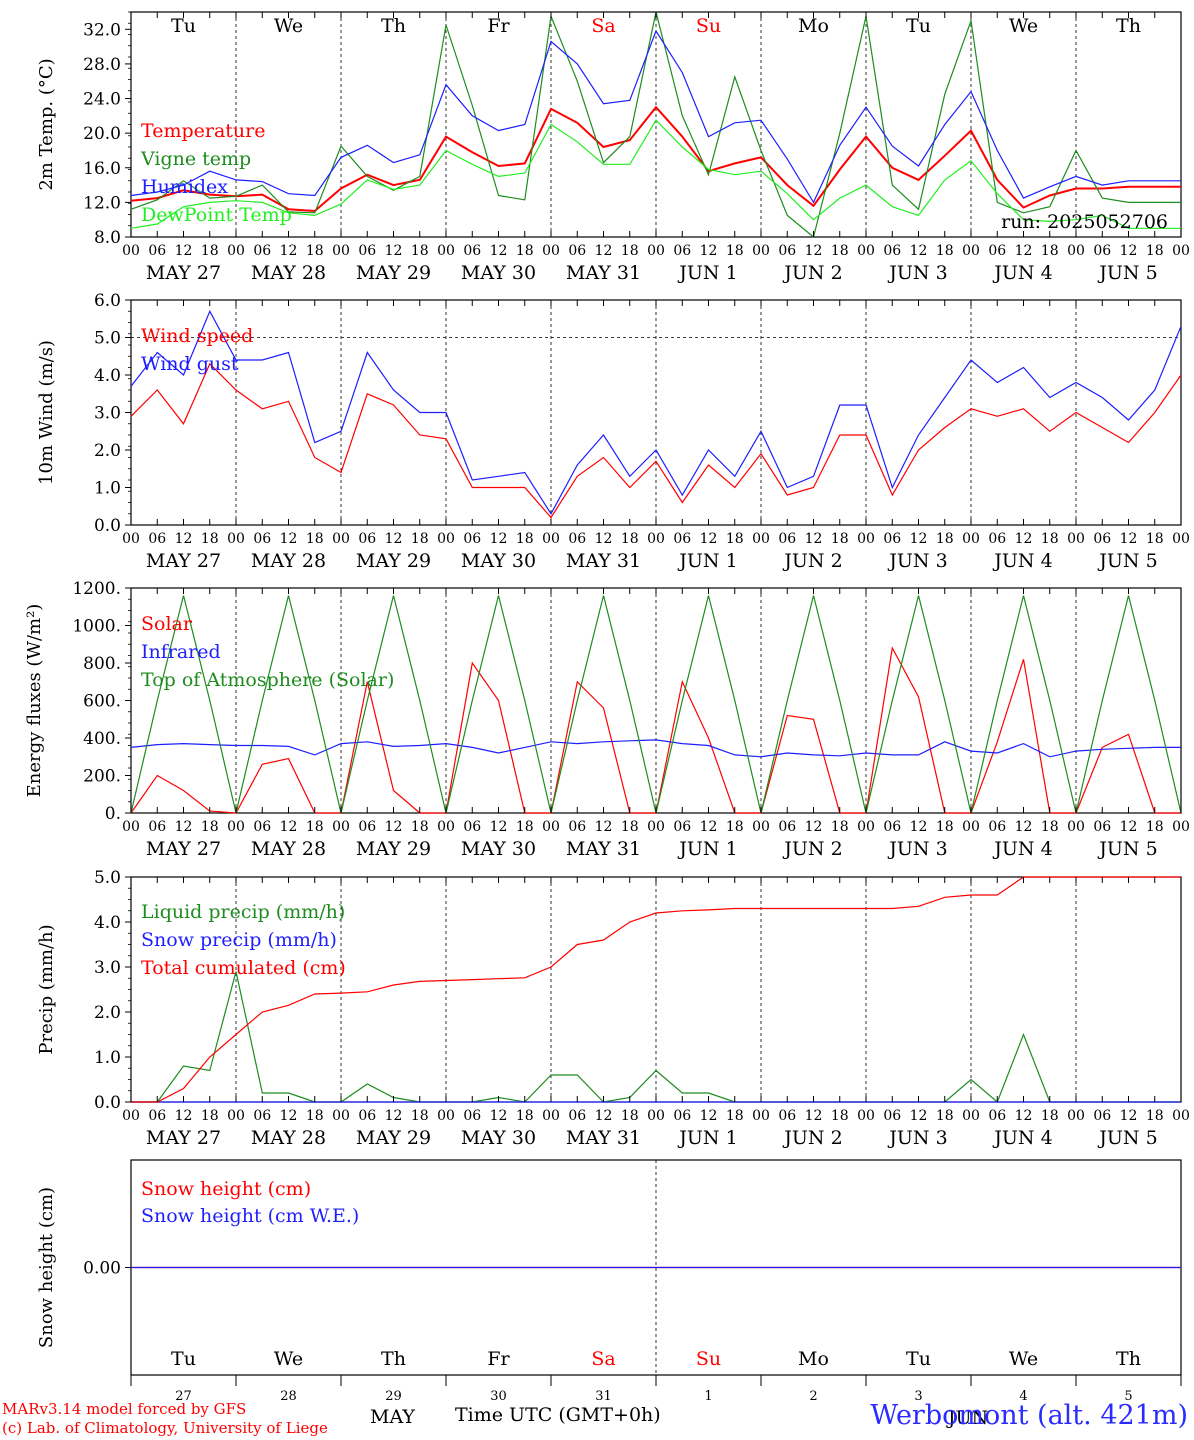 Image resolution: width=1194 pixels, height=1440 pixels. What do you see at coordinates (1084, 222) in the screenshot?
I see `run-label: run: 2025052706` at bounding box center [1084, 222].